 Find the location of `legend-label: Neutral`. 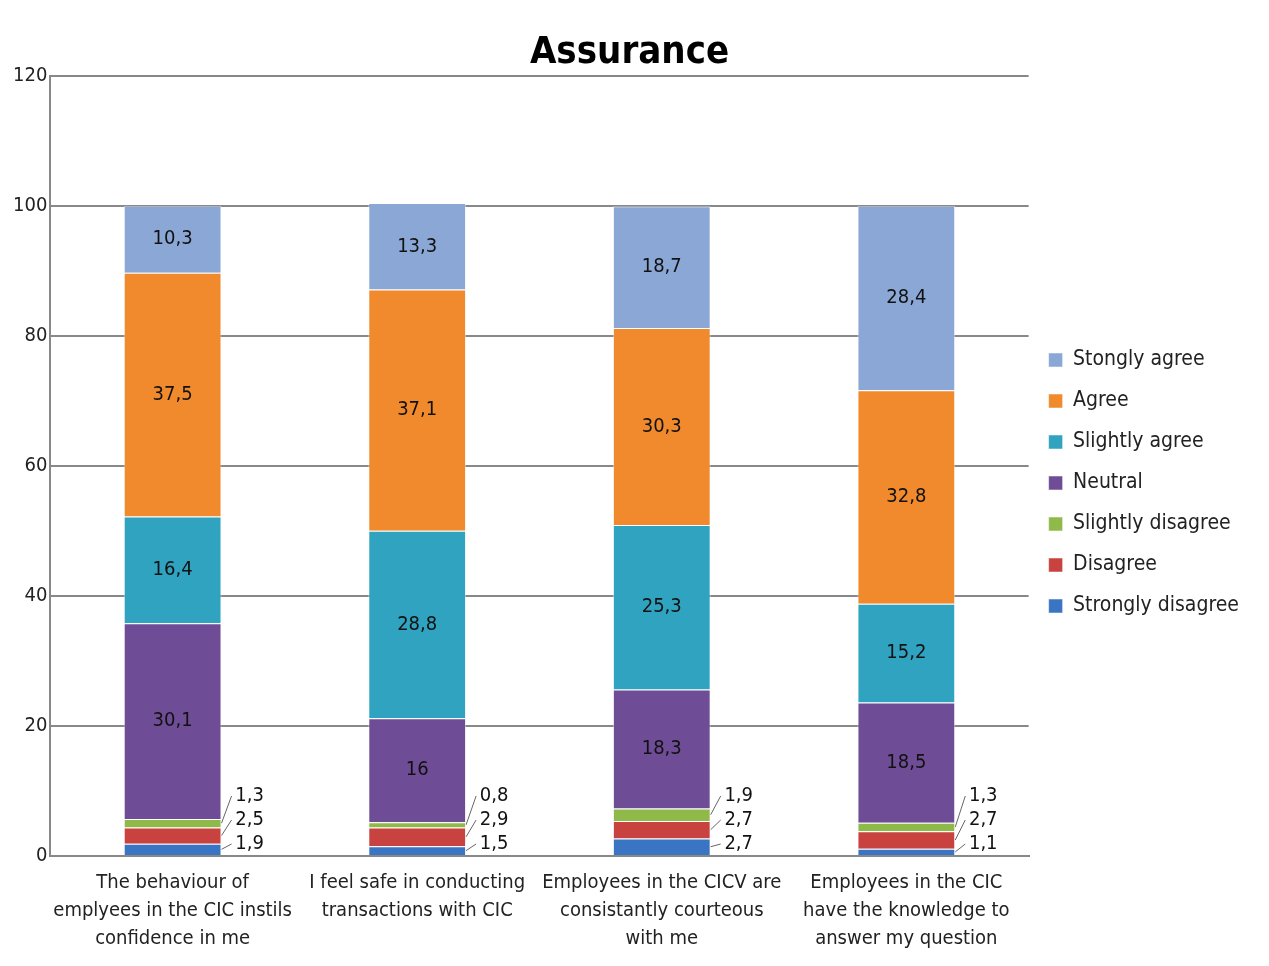

legend-label: Neutral is located at coordinates (1108, 481).